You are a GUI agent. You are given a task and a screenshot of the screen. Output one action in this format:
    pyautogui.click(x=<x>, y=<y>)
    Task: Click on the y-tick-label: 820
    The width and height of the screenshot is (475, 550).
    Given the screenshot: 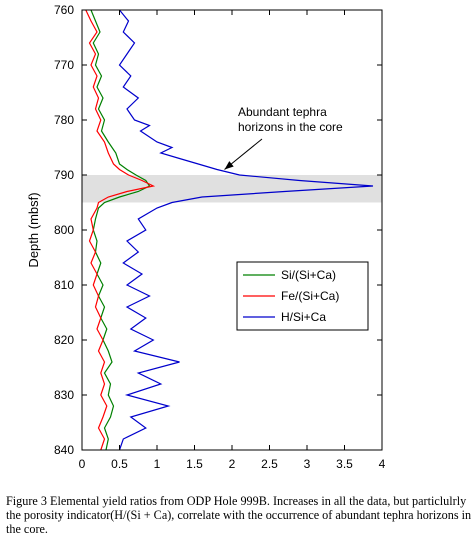 What is the action you would take?
    pyautogui.click(x=64, y=340)
    